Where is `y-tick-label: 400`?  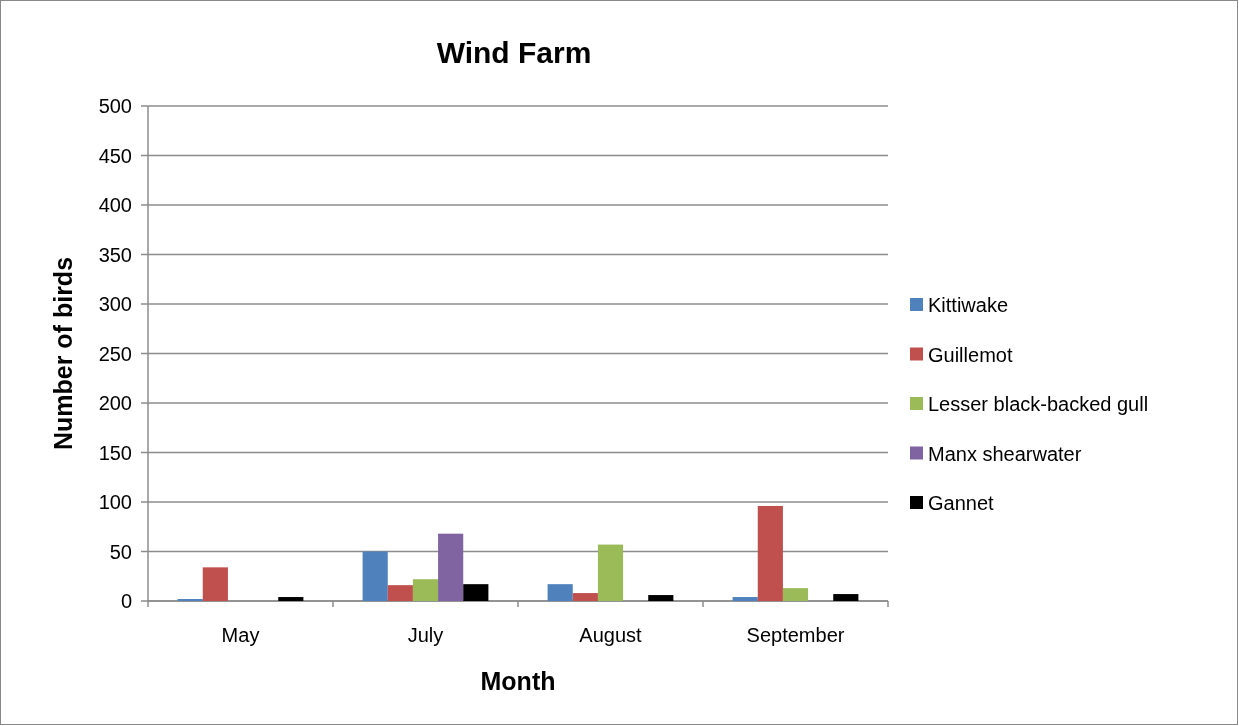 y-tick-label: 400 is located at coordinates (115, 205).